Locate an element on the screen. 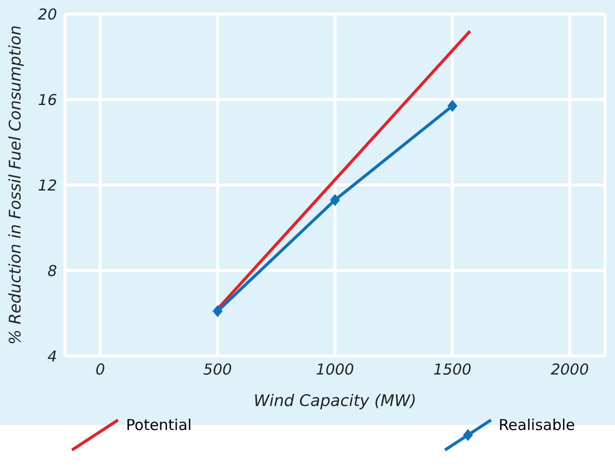  x-tick-label: 1000 is located at coordinates (335, 369).